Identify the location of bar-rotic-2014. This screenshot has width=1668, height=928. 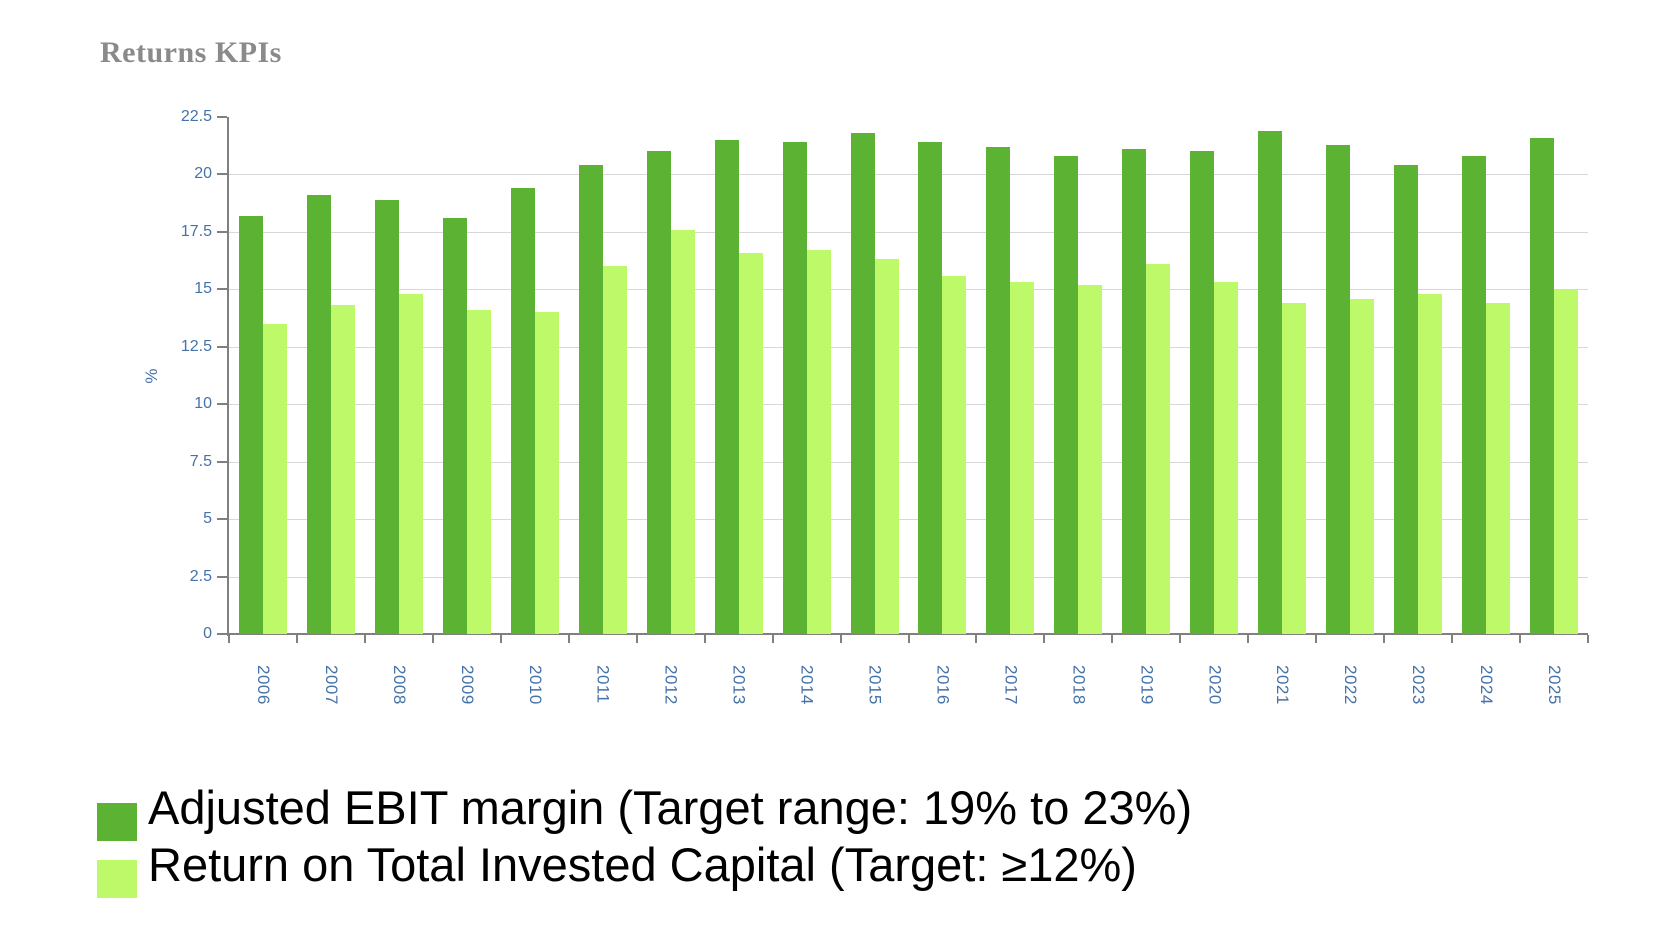
(818, 442).